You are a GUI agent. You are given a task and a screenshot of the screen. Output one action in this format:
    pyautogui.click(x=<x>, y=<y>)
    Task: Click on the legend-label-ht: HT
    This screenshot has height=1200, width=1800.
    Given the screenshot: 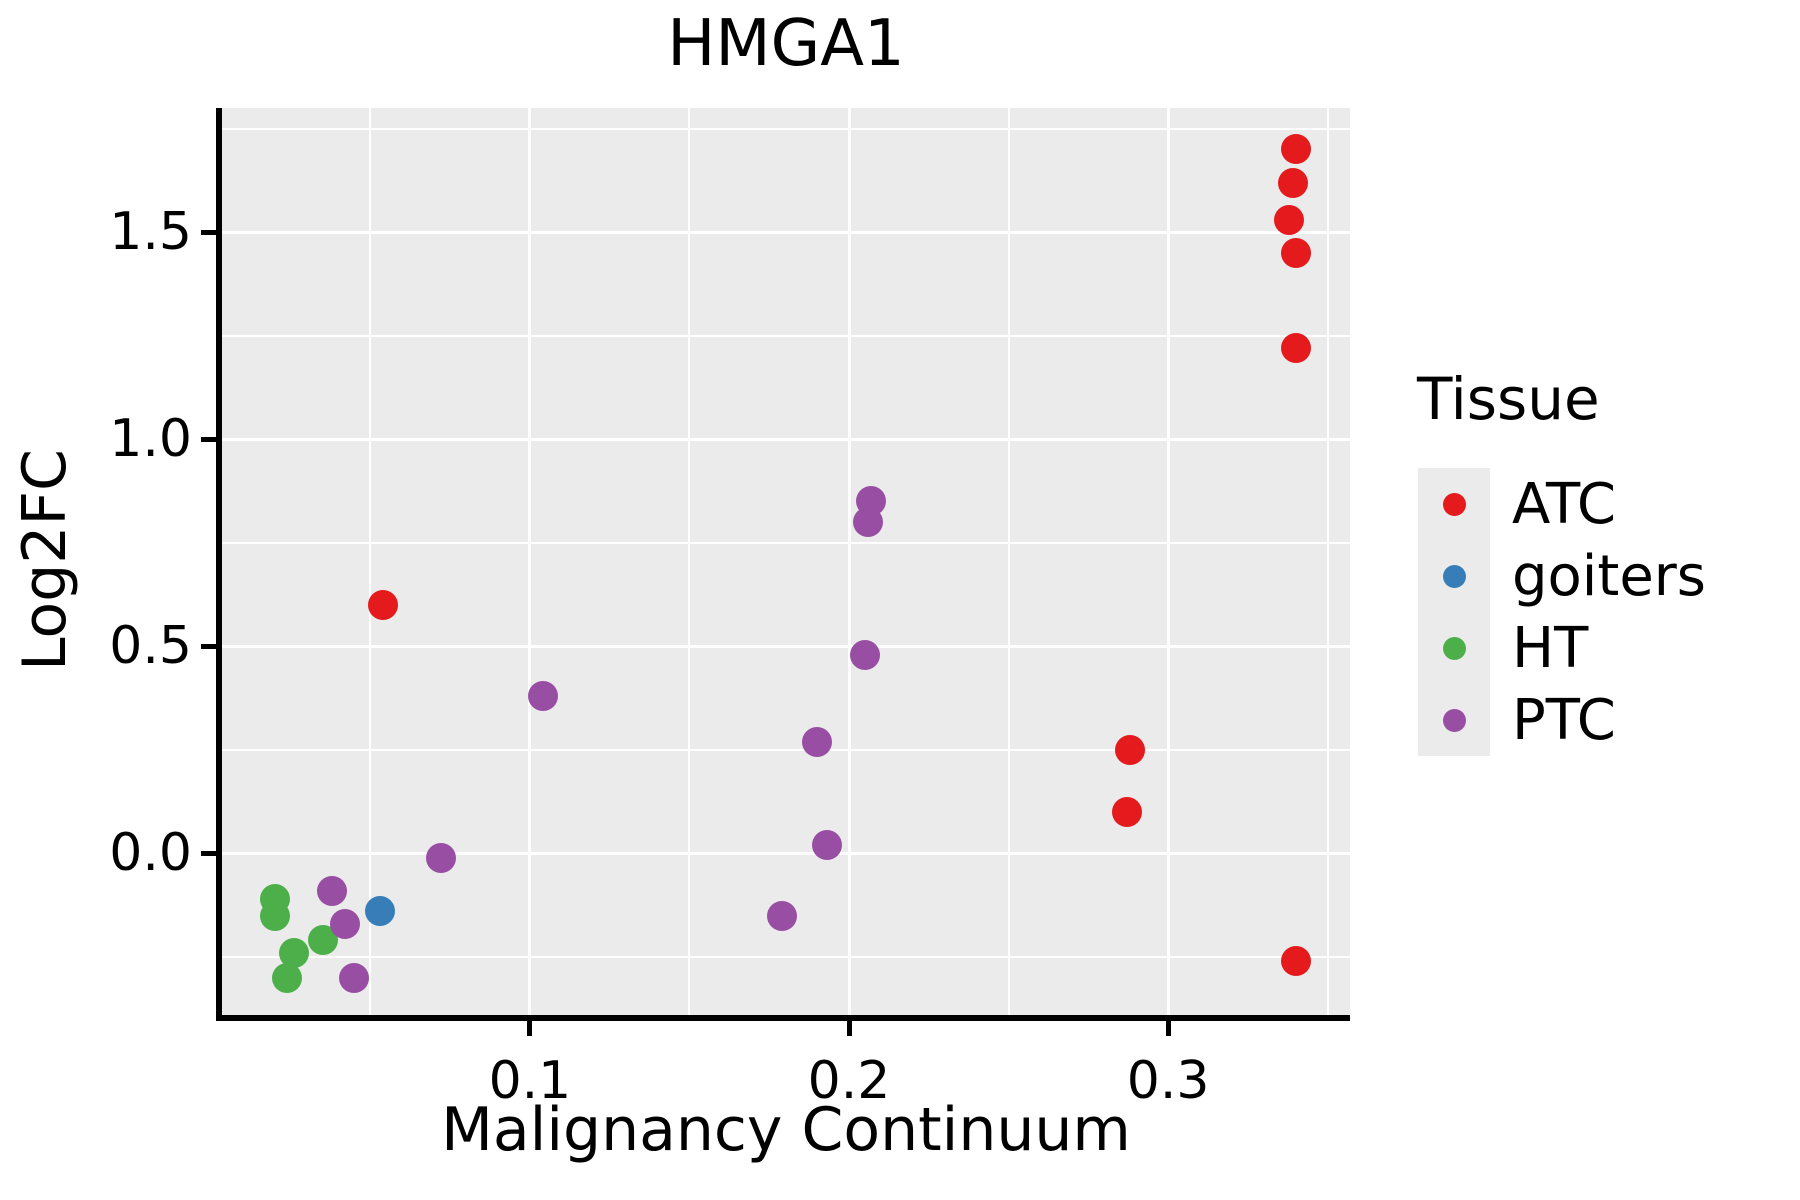 What is the action you would take?
    pyautogui.click(x=1550, y=648)
    